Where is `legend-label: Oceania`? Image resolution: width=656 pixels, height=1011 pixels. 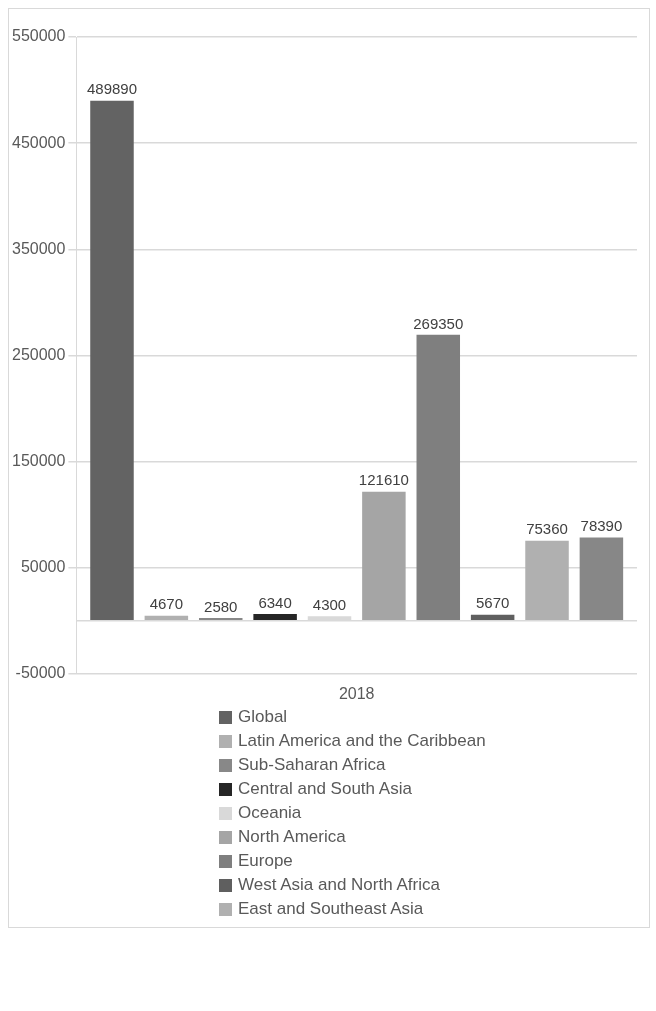
legend-label: Oceania is located at coordinates (270, 813).